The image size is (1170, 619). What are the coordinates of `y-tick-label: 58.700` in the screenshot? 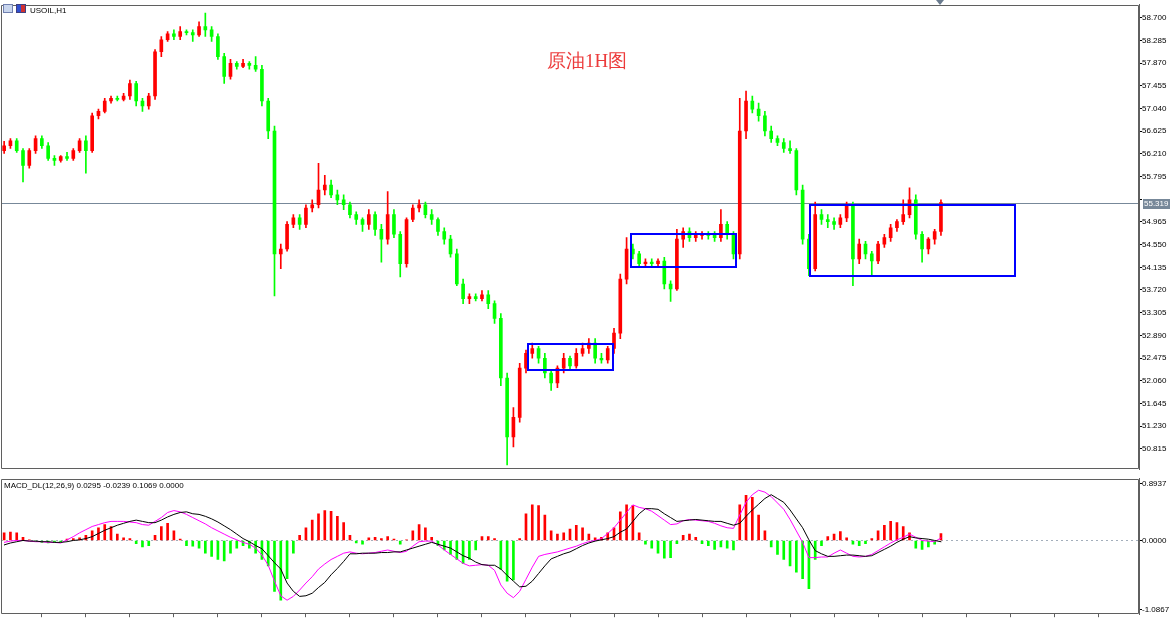 It's located at (1155, 18).